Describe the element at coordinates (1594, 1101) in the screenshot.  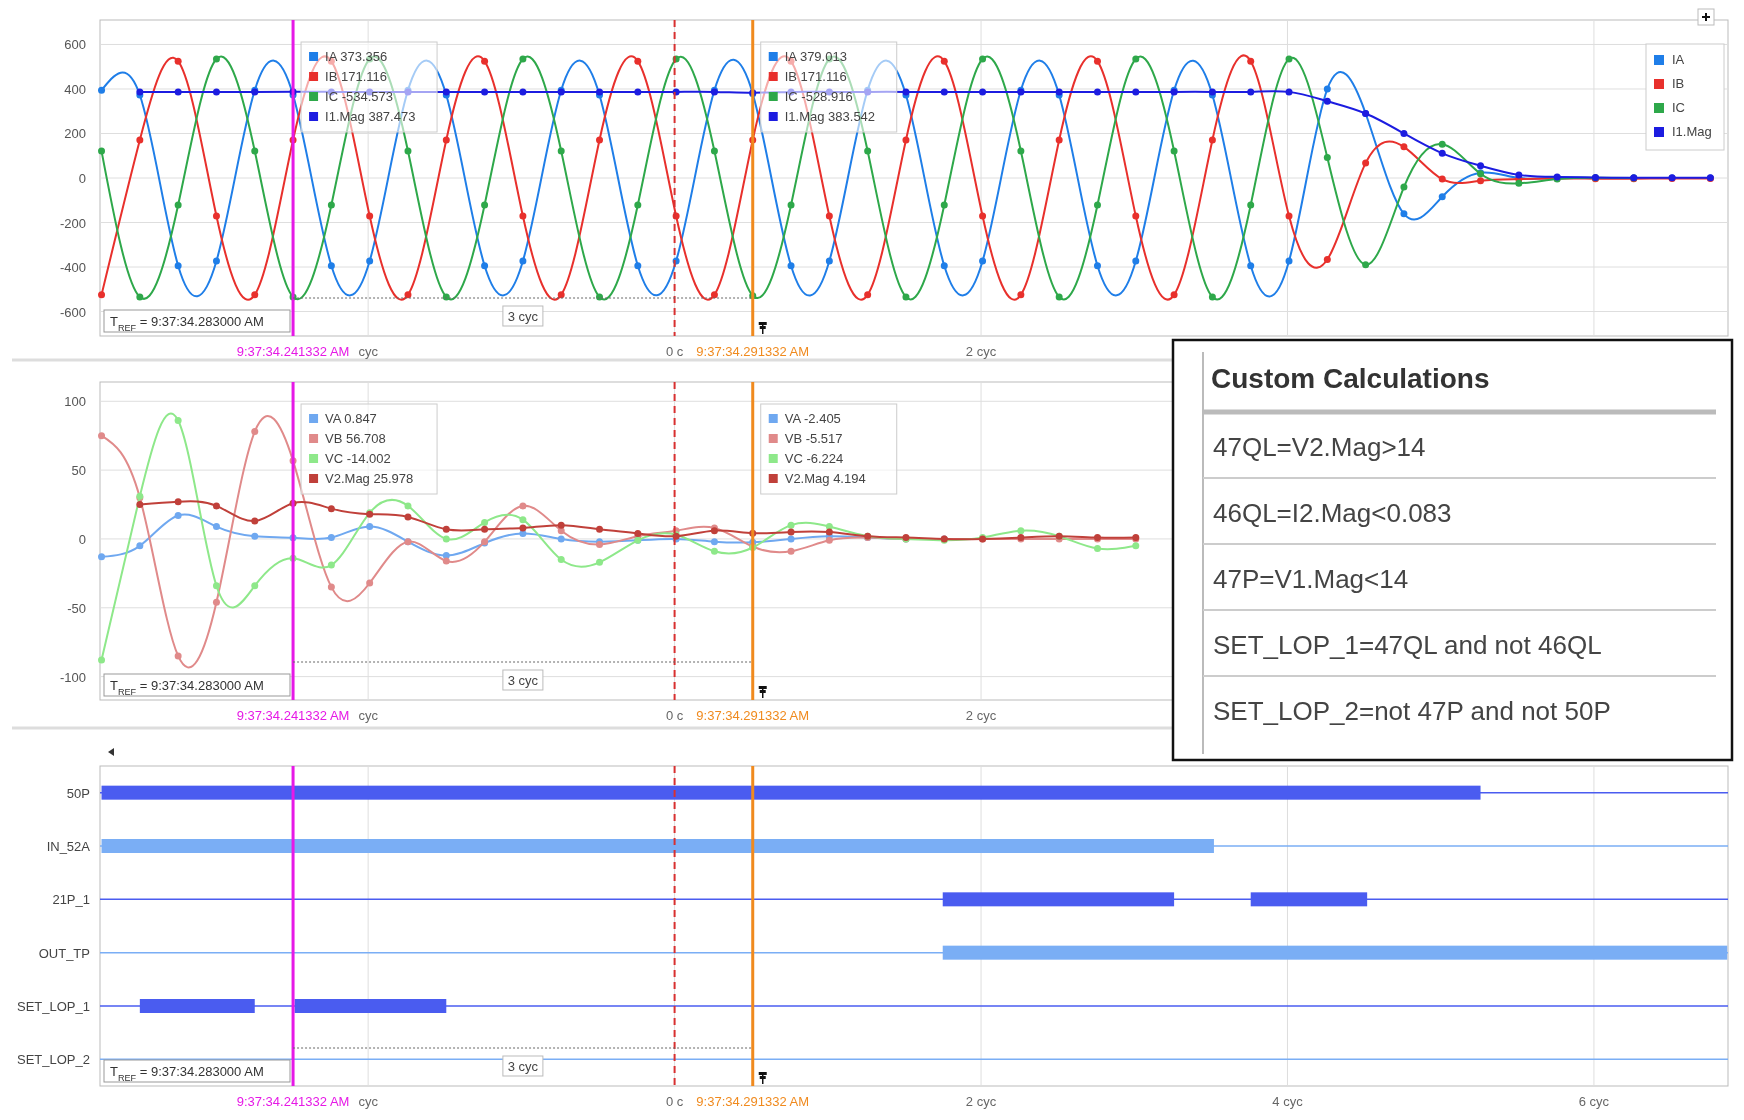
I see `x-tick-label: 6 cyc` at that location.